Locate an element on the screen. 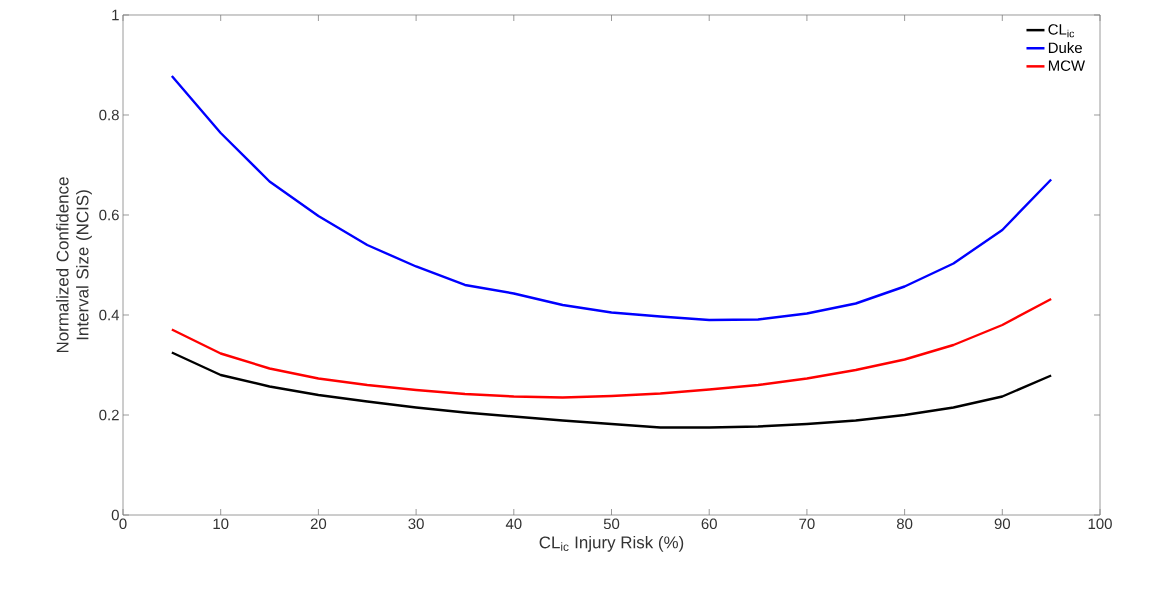 This screenshot has height=610, width=1150. x-tick-label: 70 is located at coordinates (807, 524).